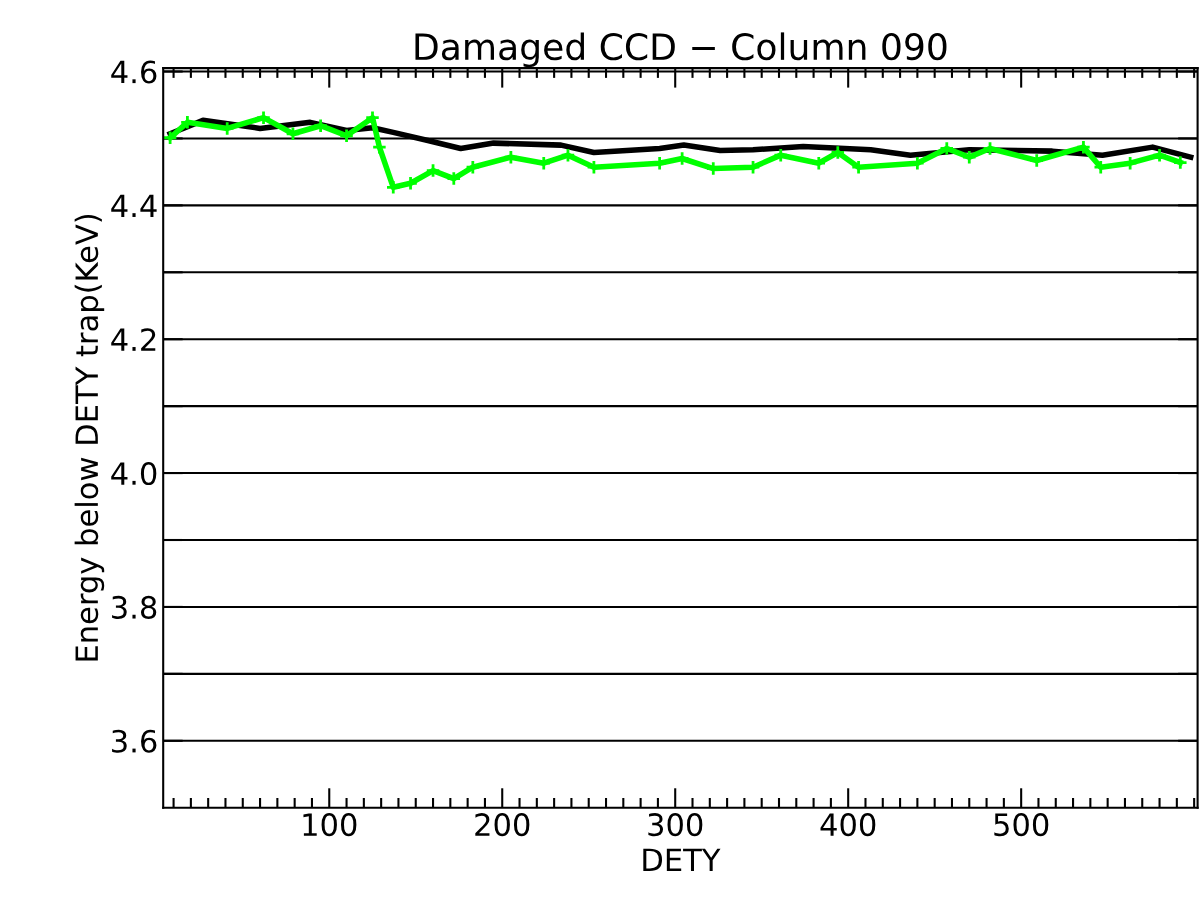 Image resolution: width=1200 pixels, height=921 pixels. What do you see at coordinates (134, 741) in the screenshot?
I see `y-tick-label: 3.6` at bounding box center [134, 741].